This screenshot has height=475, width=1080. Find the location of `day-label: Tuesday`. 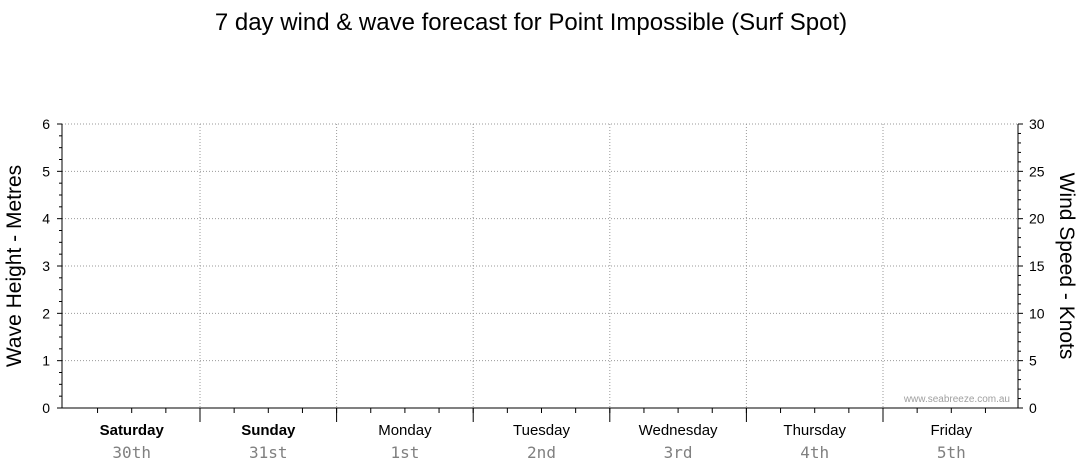

day-label: Tuesday is located at coordinates (541, 430).